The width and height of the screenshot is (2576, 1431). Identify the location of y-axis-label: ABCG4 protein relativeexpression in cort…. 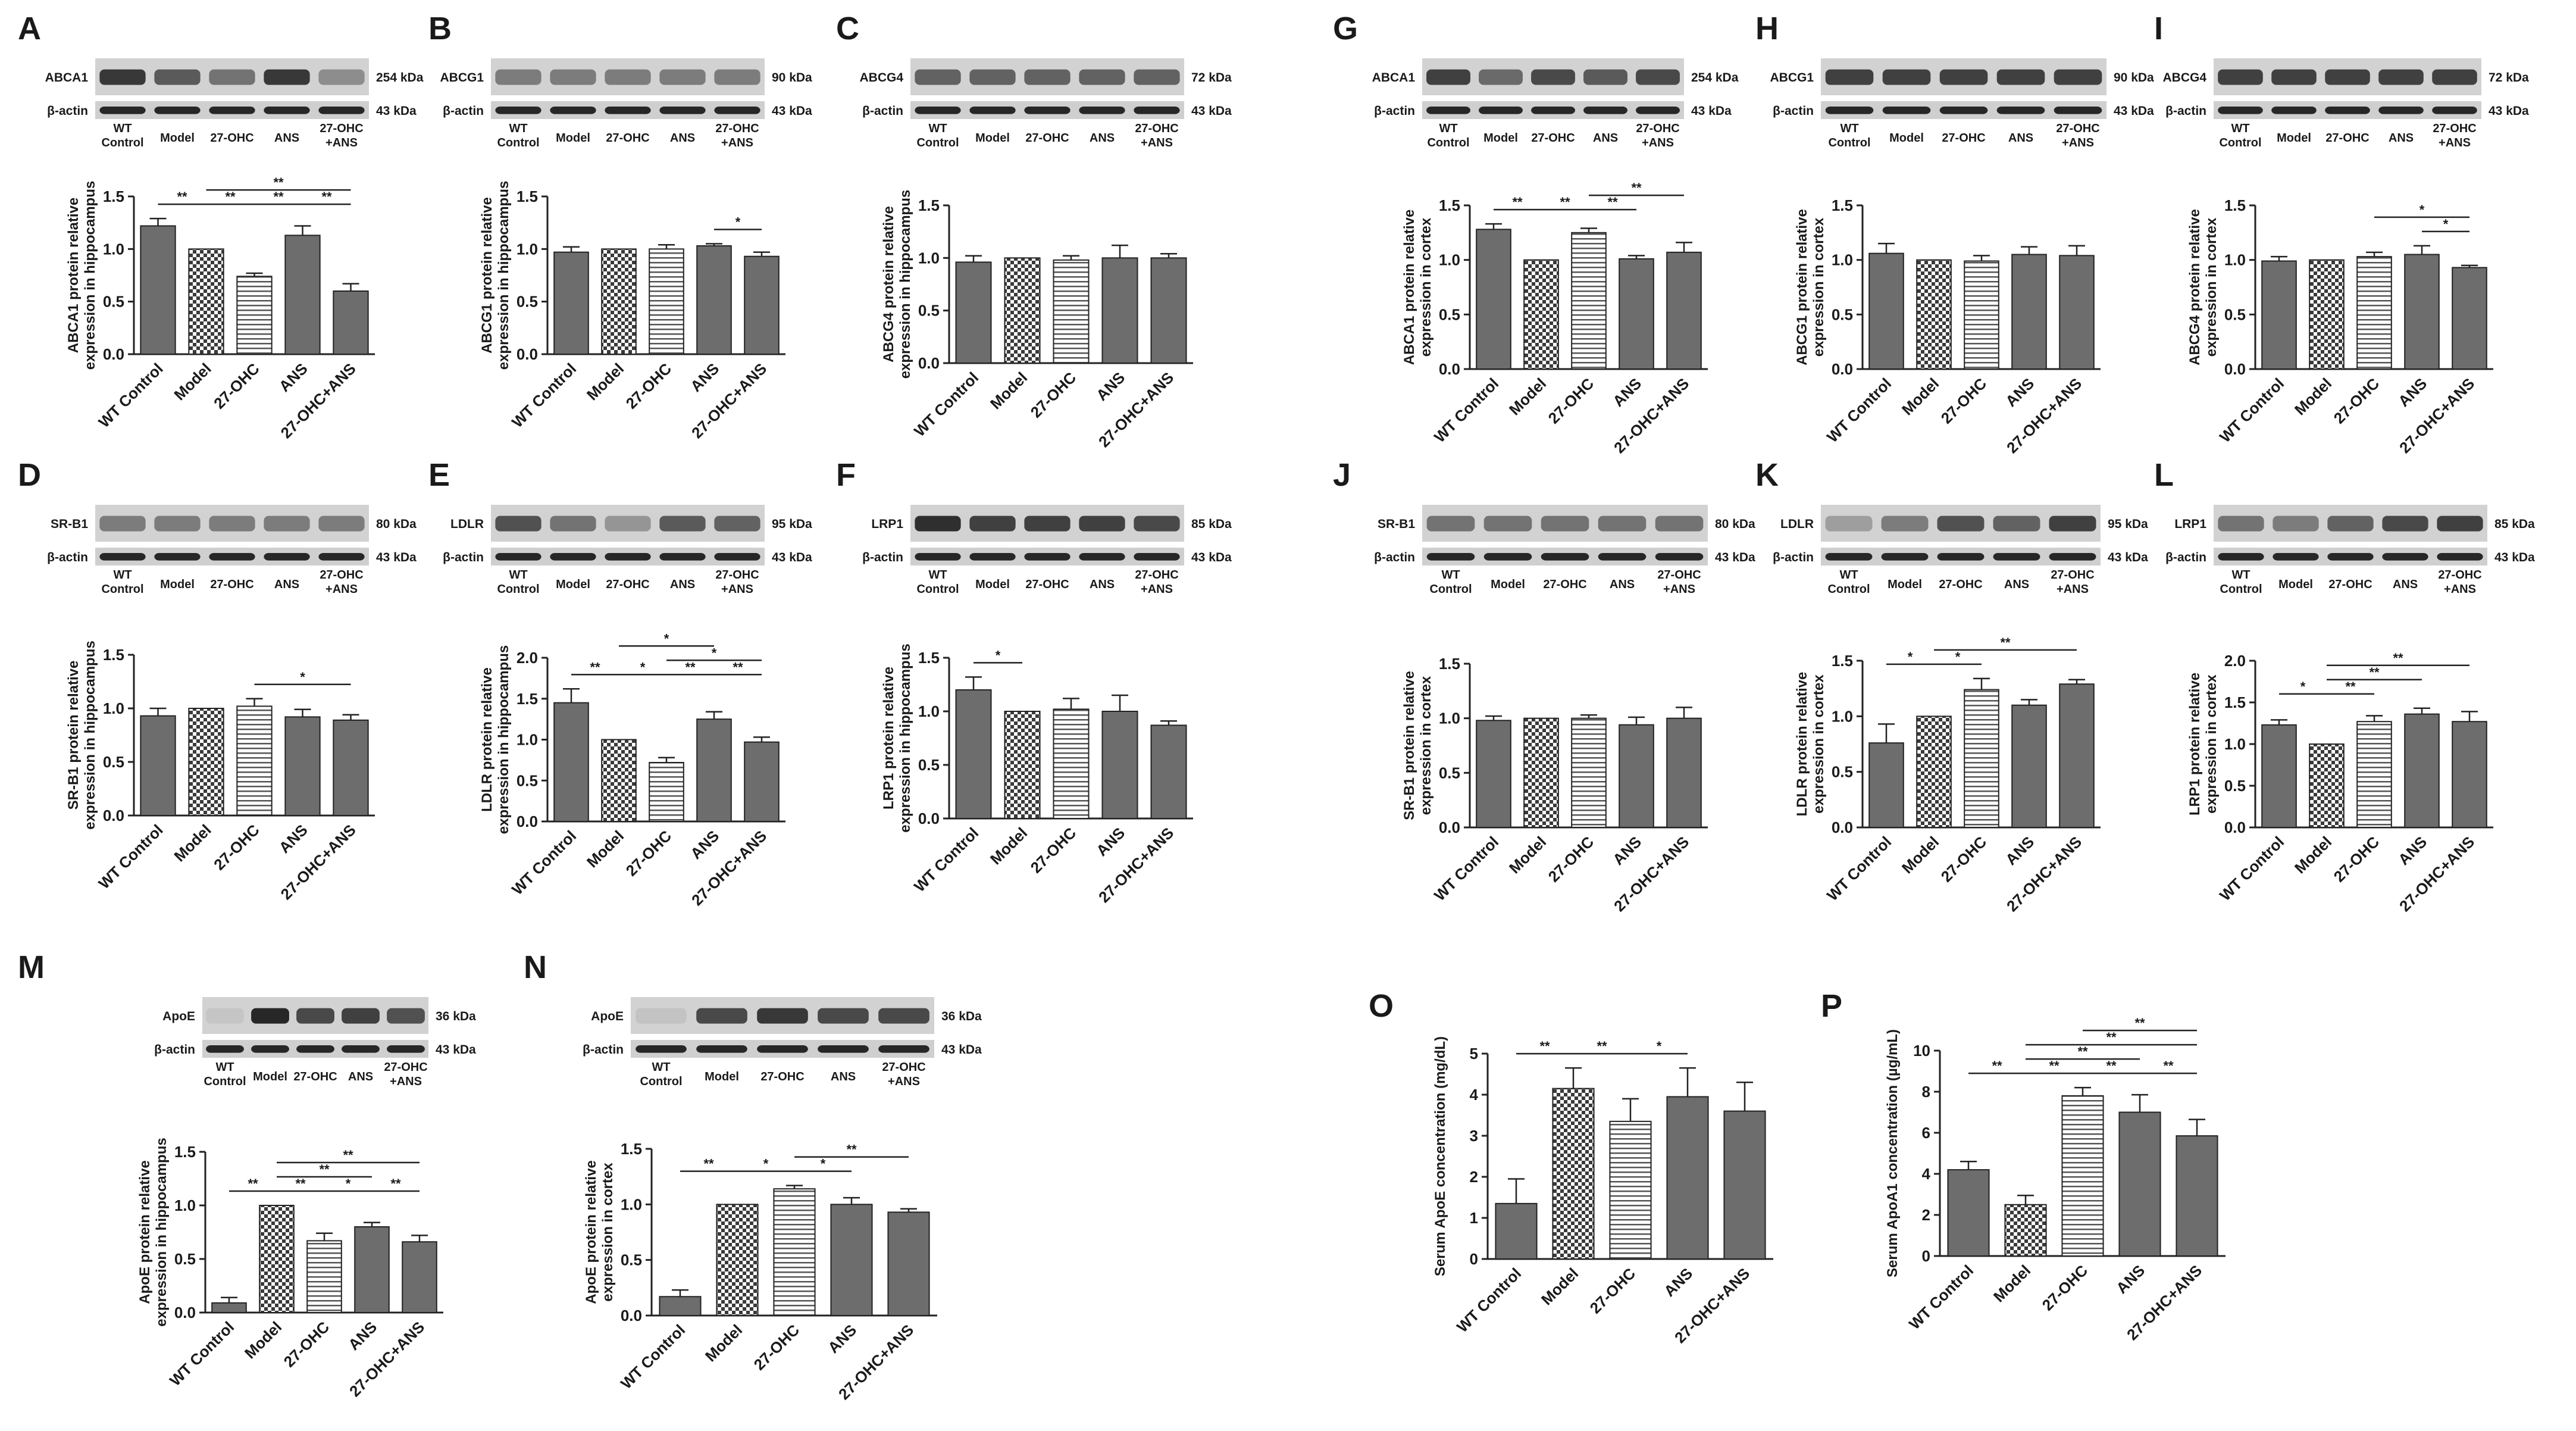
(2203, 287).